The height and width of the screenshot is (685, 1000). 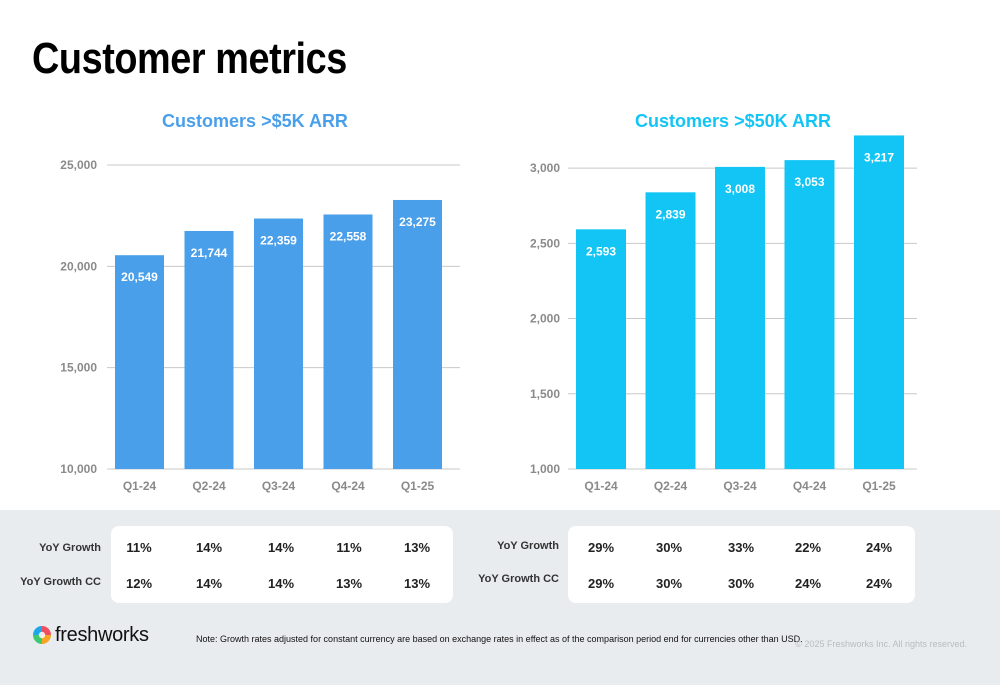 What do you see at coordinates (139, 277) in the screenshot?
I see `bar-value-label: 20,549` at bounding box center [139, 277].